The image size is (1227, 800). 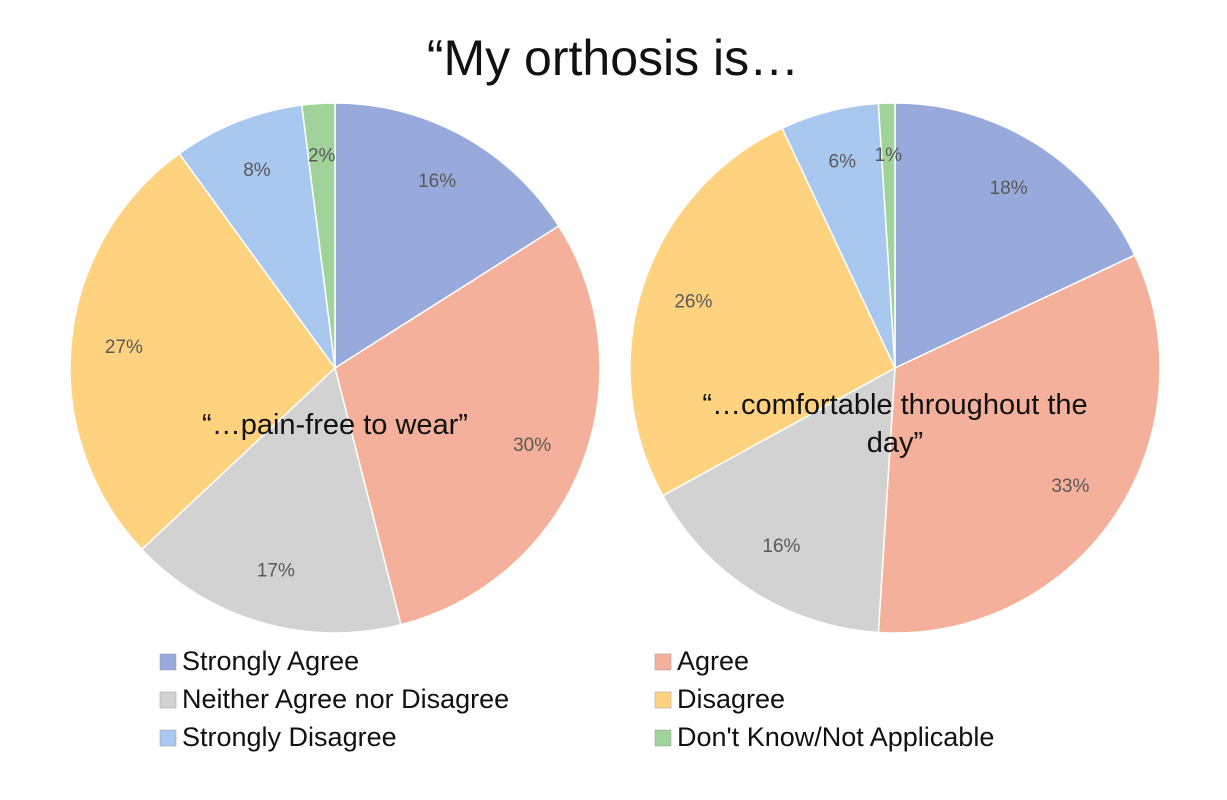 I want to click on data-label: 27%, so click(x=124, y=347).